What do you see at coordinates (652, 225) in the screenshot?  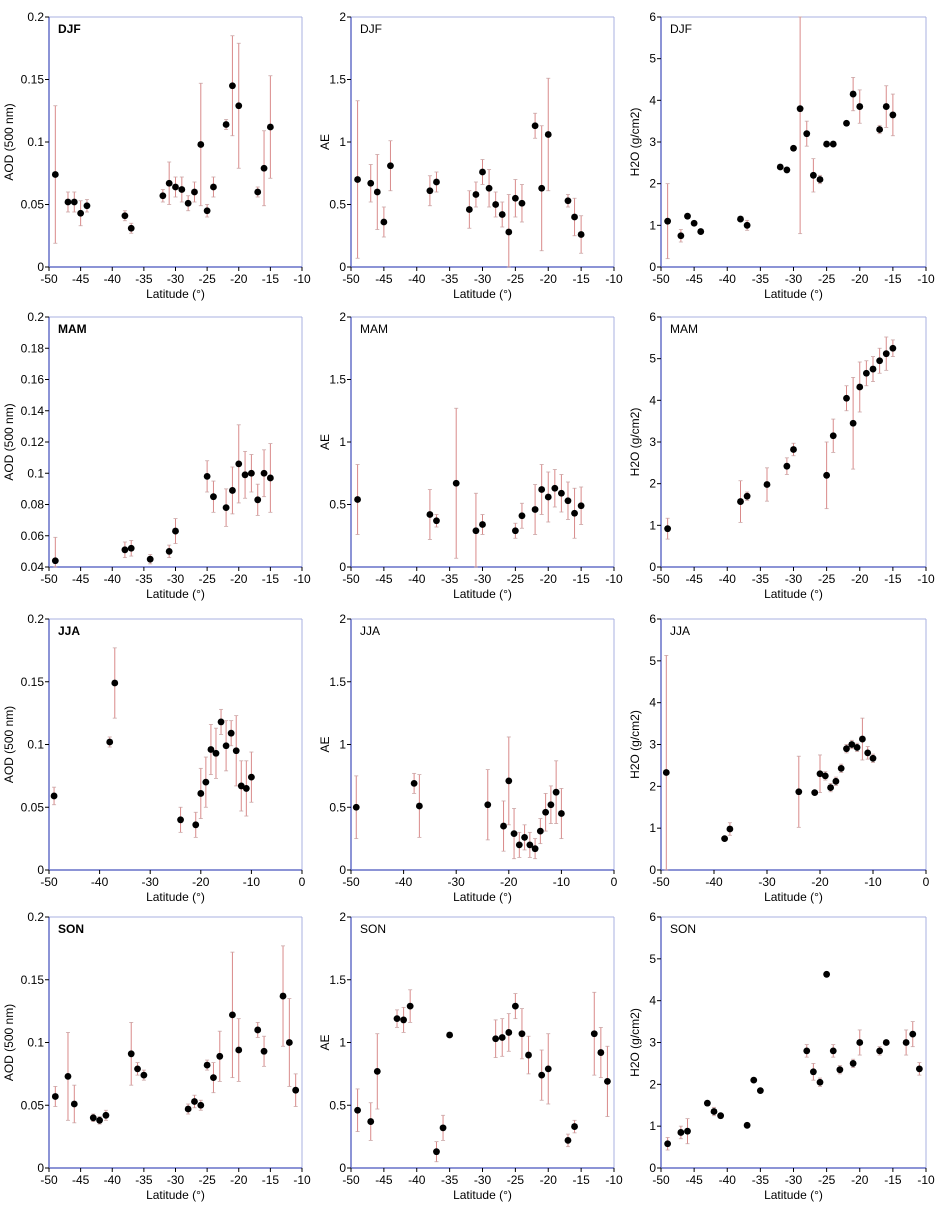 I see `y-tick-label: 1` at bounding box center [652, 225].